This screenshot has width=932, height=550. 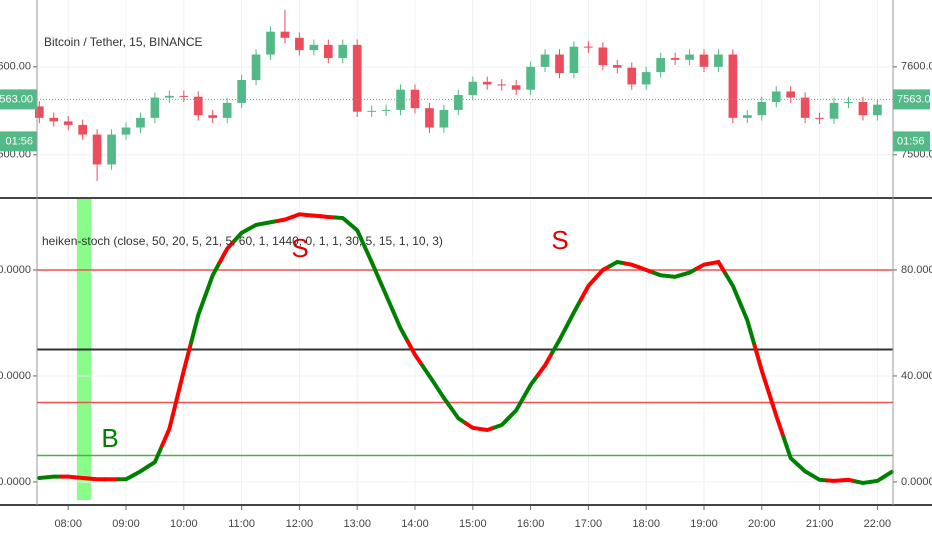 I want to click on y-tick-label: 7500.00, so click(x=15, y=155).